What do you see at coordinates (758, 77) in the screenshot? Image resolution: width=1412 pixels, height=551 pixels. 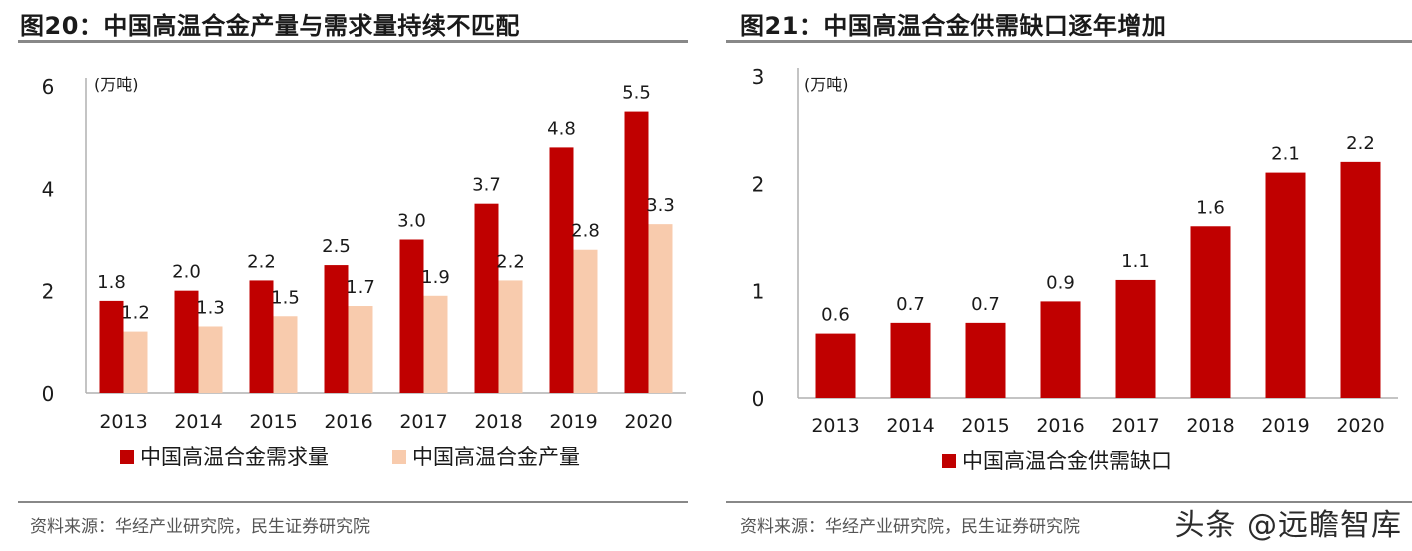 I see `y-tick-label: 3` at bounding box center [758, 77].